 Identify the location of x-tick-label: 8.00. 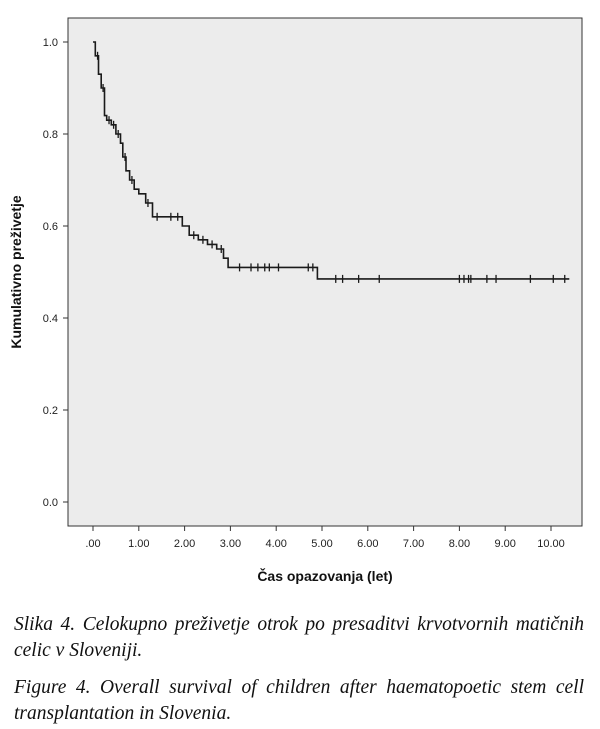
(459, 544).